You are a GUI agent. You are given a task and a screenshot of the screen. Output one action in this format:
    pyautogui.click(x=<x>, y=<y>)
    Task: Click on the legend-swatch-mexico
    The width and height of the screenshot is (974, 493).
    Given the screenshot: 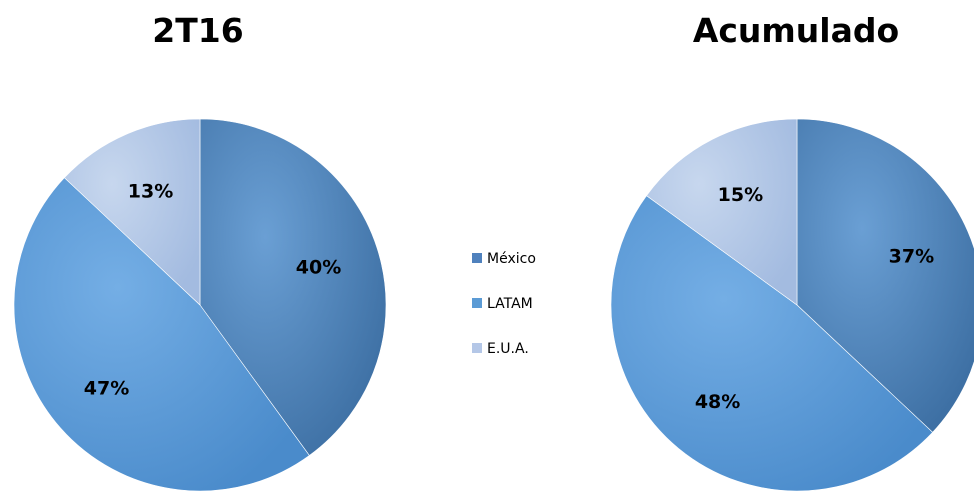 What is the action you would take?
    pyautogui.click(x=477, y=258)
    